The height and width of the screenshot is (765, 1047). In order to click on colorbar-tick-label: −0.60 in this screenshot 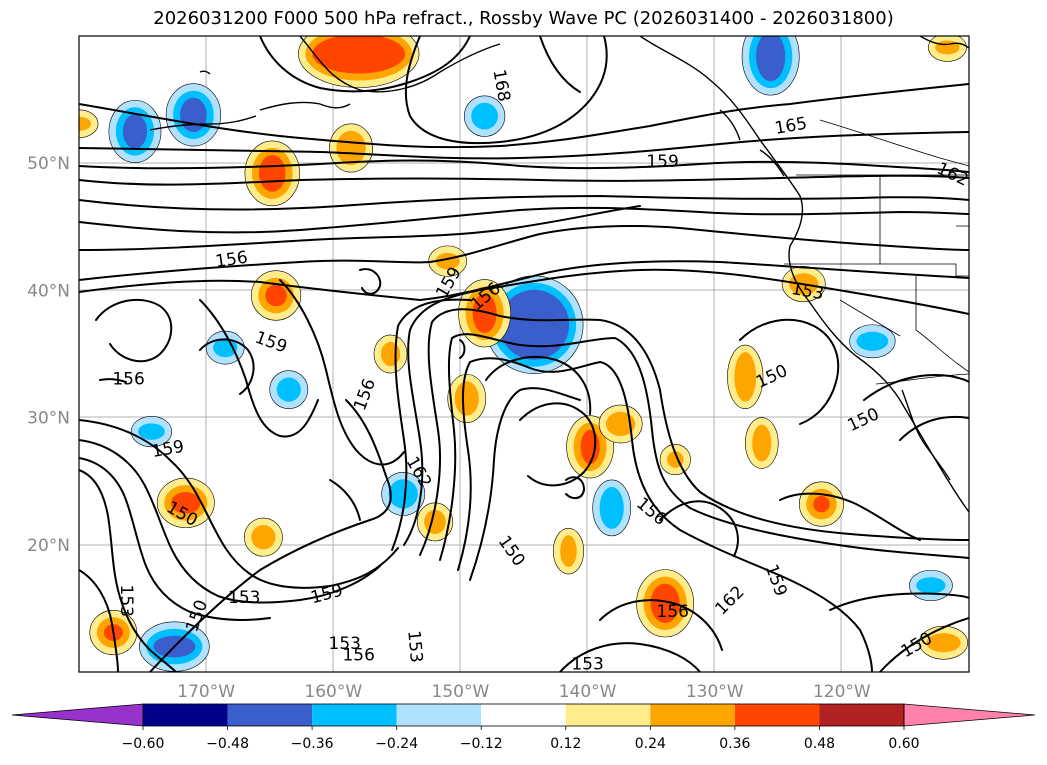, I will do `click(143, 744)`.